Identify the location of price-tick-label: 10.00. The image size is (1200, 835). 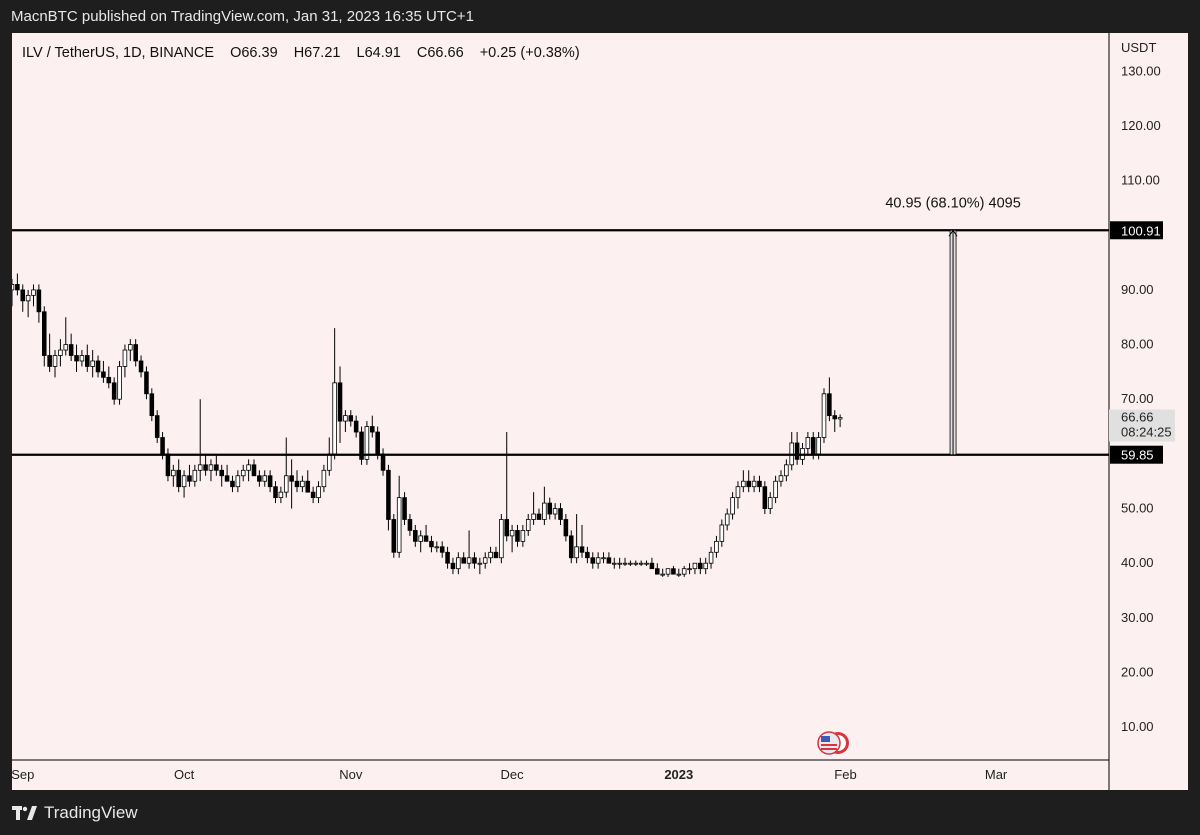
(1137, 726).